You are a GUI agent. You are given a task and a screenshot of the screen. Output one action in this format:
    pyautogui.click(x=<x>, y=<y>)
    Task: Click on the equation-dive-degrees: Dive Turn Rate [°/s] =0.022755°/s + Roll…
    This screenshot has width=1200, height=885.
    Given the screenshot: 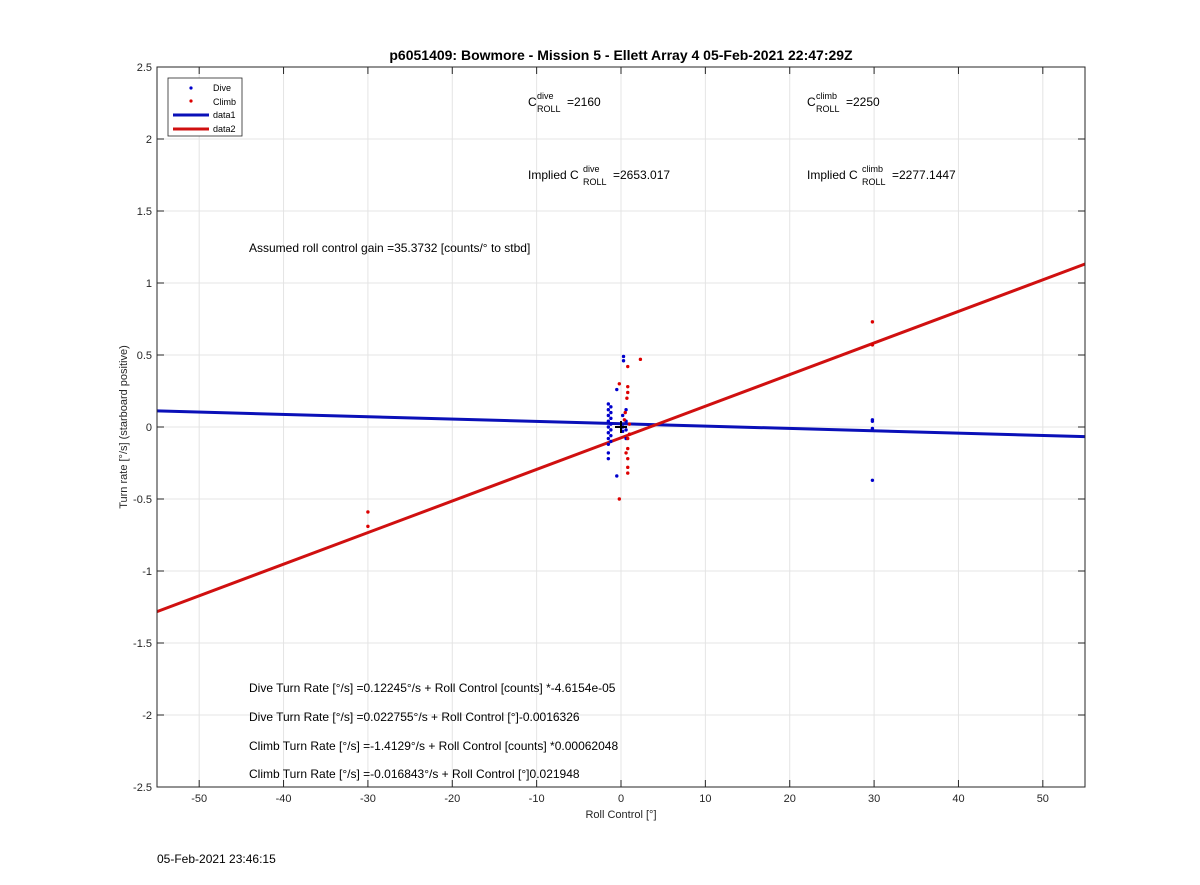 What is the action you would take?
    pyautogui.click(x=414, y=717)
    